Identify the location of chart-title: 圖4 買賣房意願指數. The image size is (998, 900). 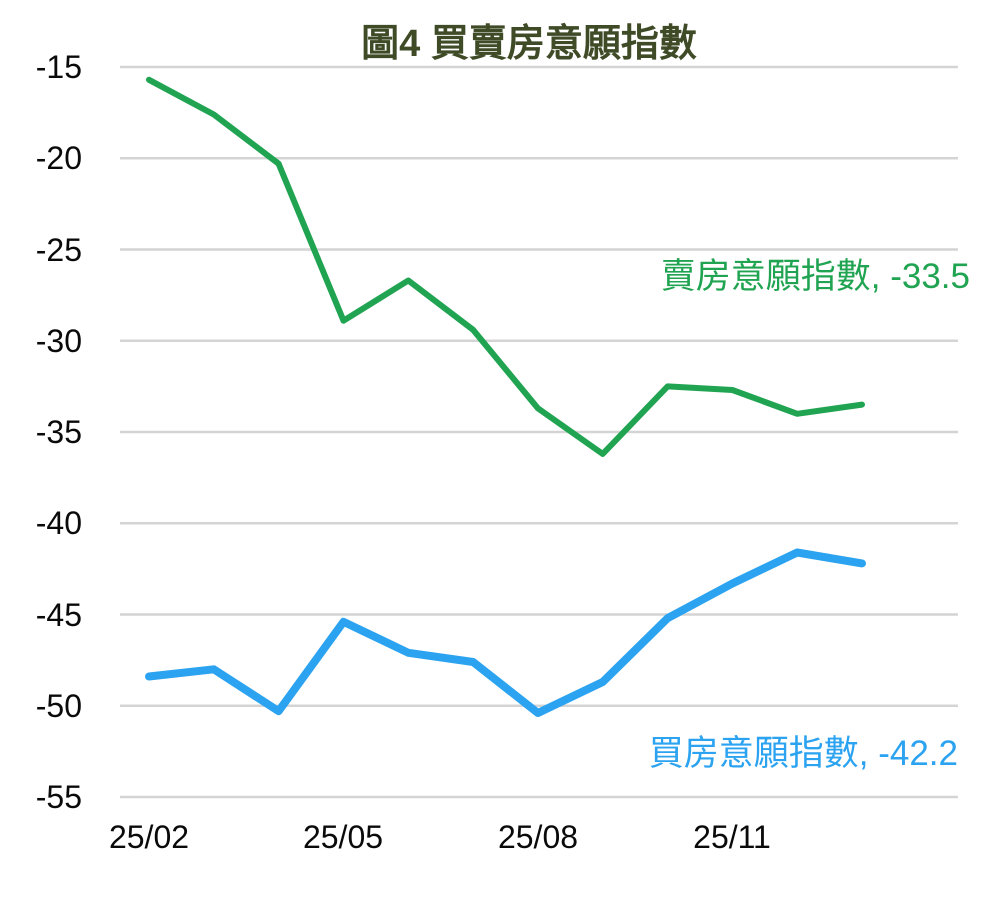
(529, 44).